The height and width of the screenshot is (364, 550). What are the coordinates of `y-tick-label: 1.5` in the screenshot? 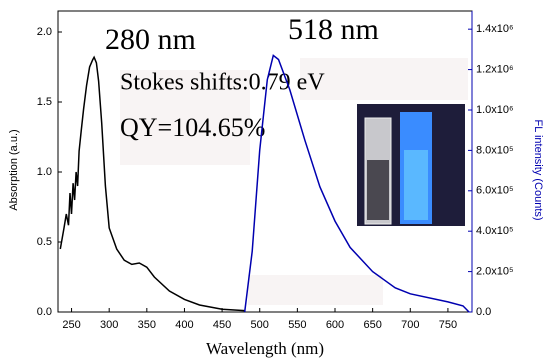 It's located at (44, 102).